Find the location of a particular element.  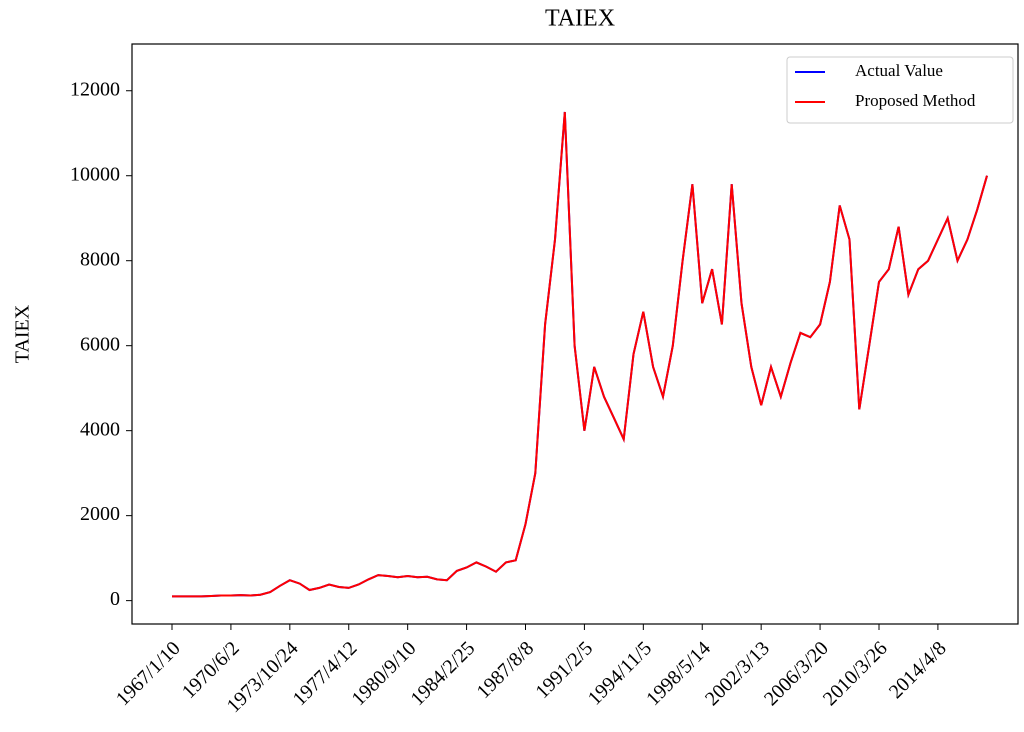

y-axis-label: TAIEX is located at coordinates (23, 333).